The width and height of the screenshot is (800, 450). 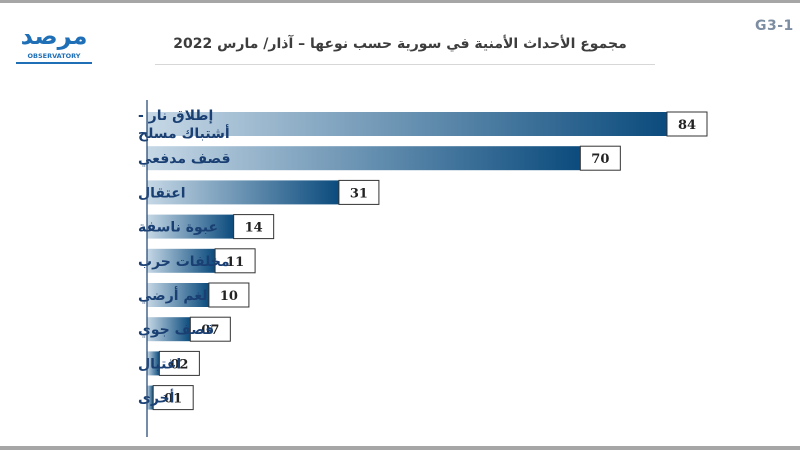 What do you see at coordinates (162, 193) in the screenshot?
I see `category-label-3: اعتقال` at bounding box center [162, 193].